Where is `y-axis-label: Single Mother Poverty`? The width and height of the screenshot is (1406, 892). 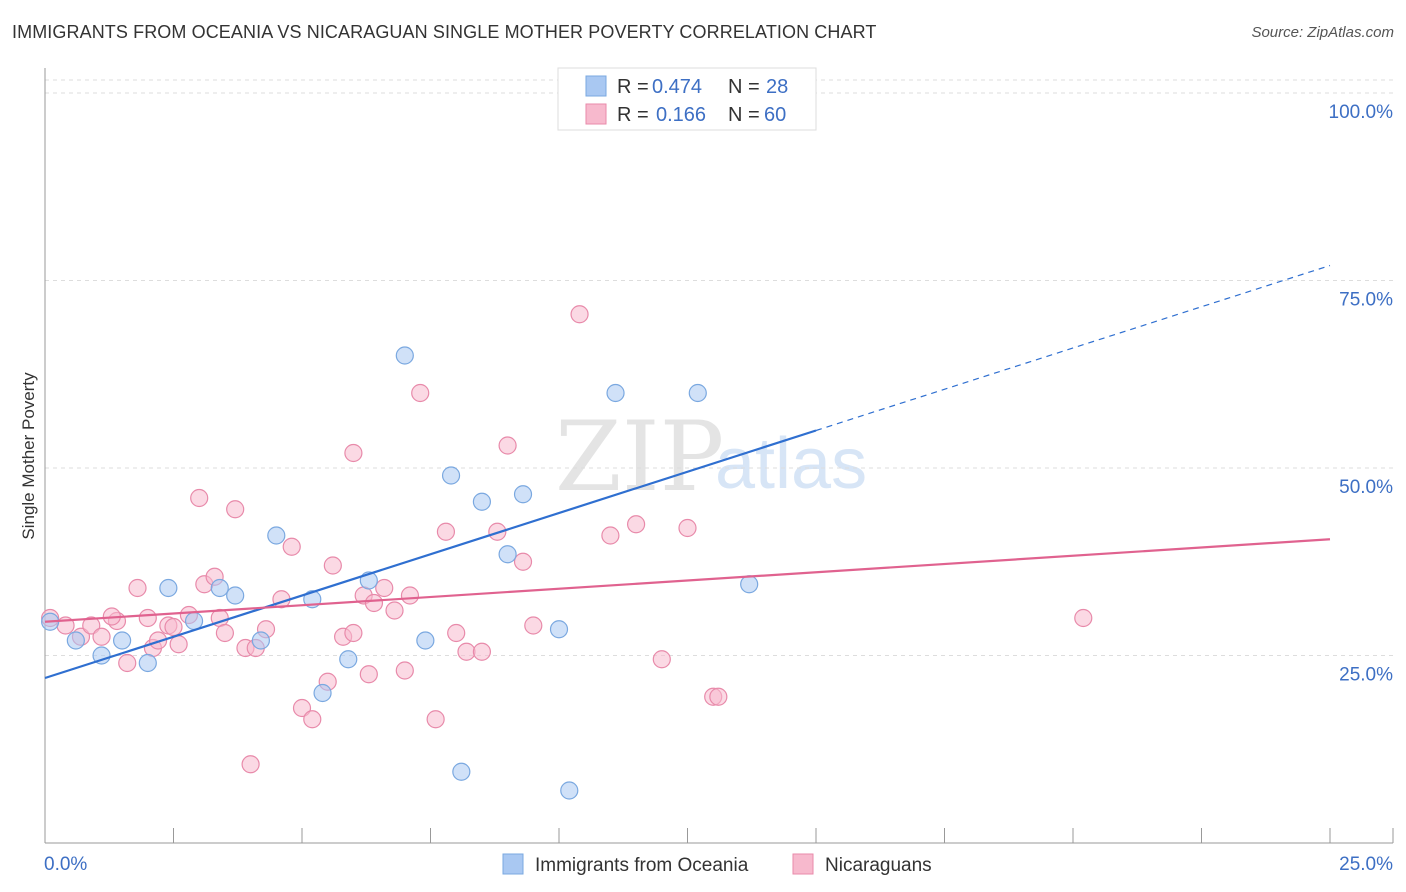
y-axis-label: Single Mother Poverty is located at coordinates (28, 456).